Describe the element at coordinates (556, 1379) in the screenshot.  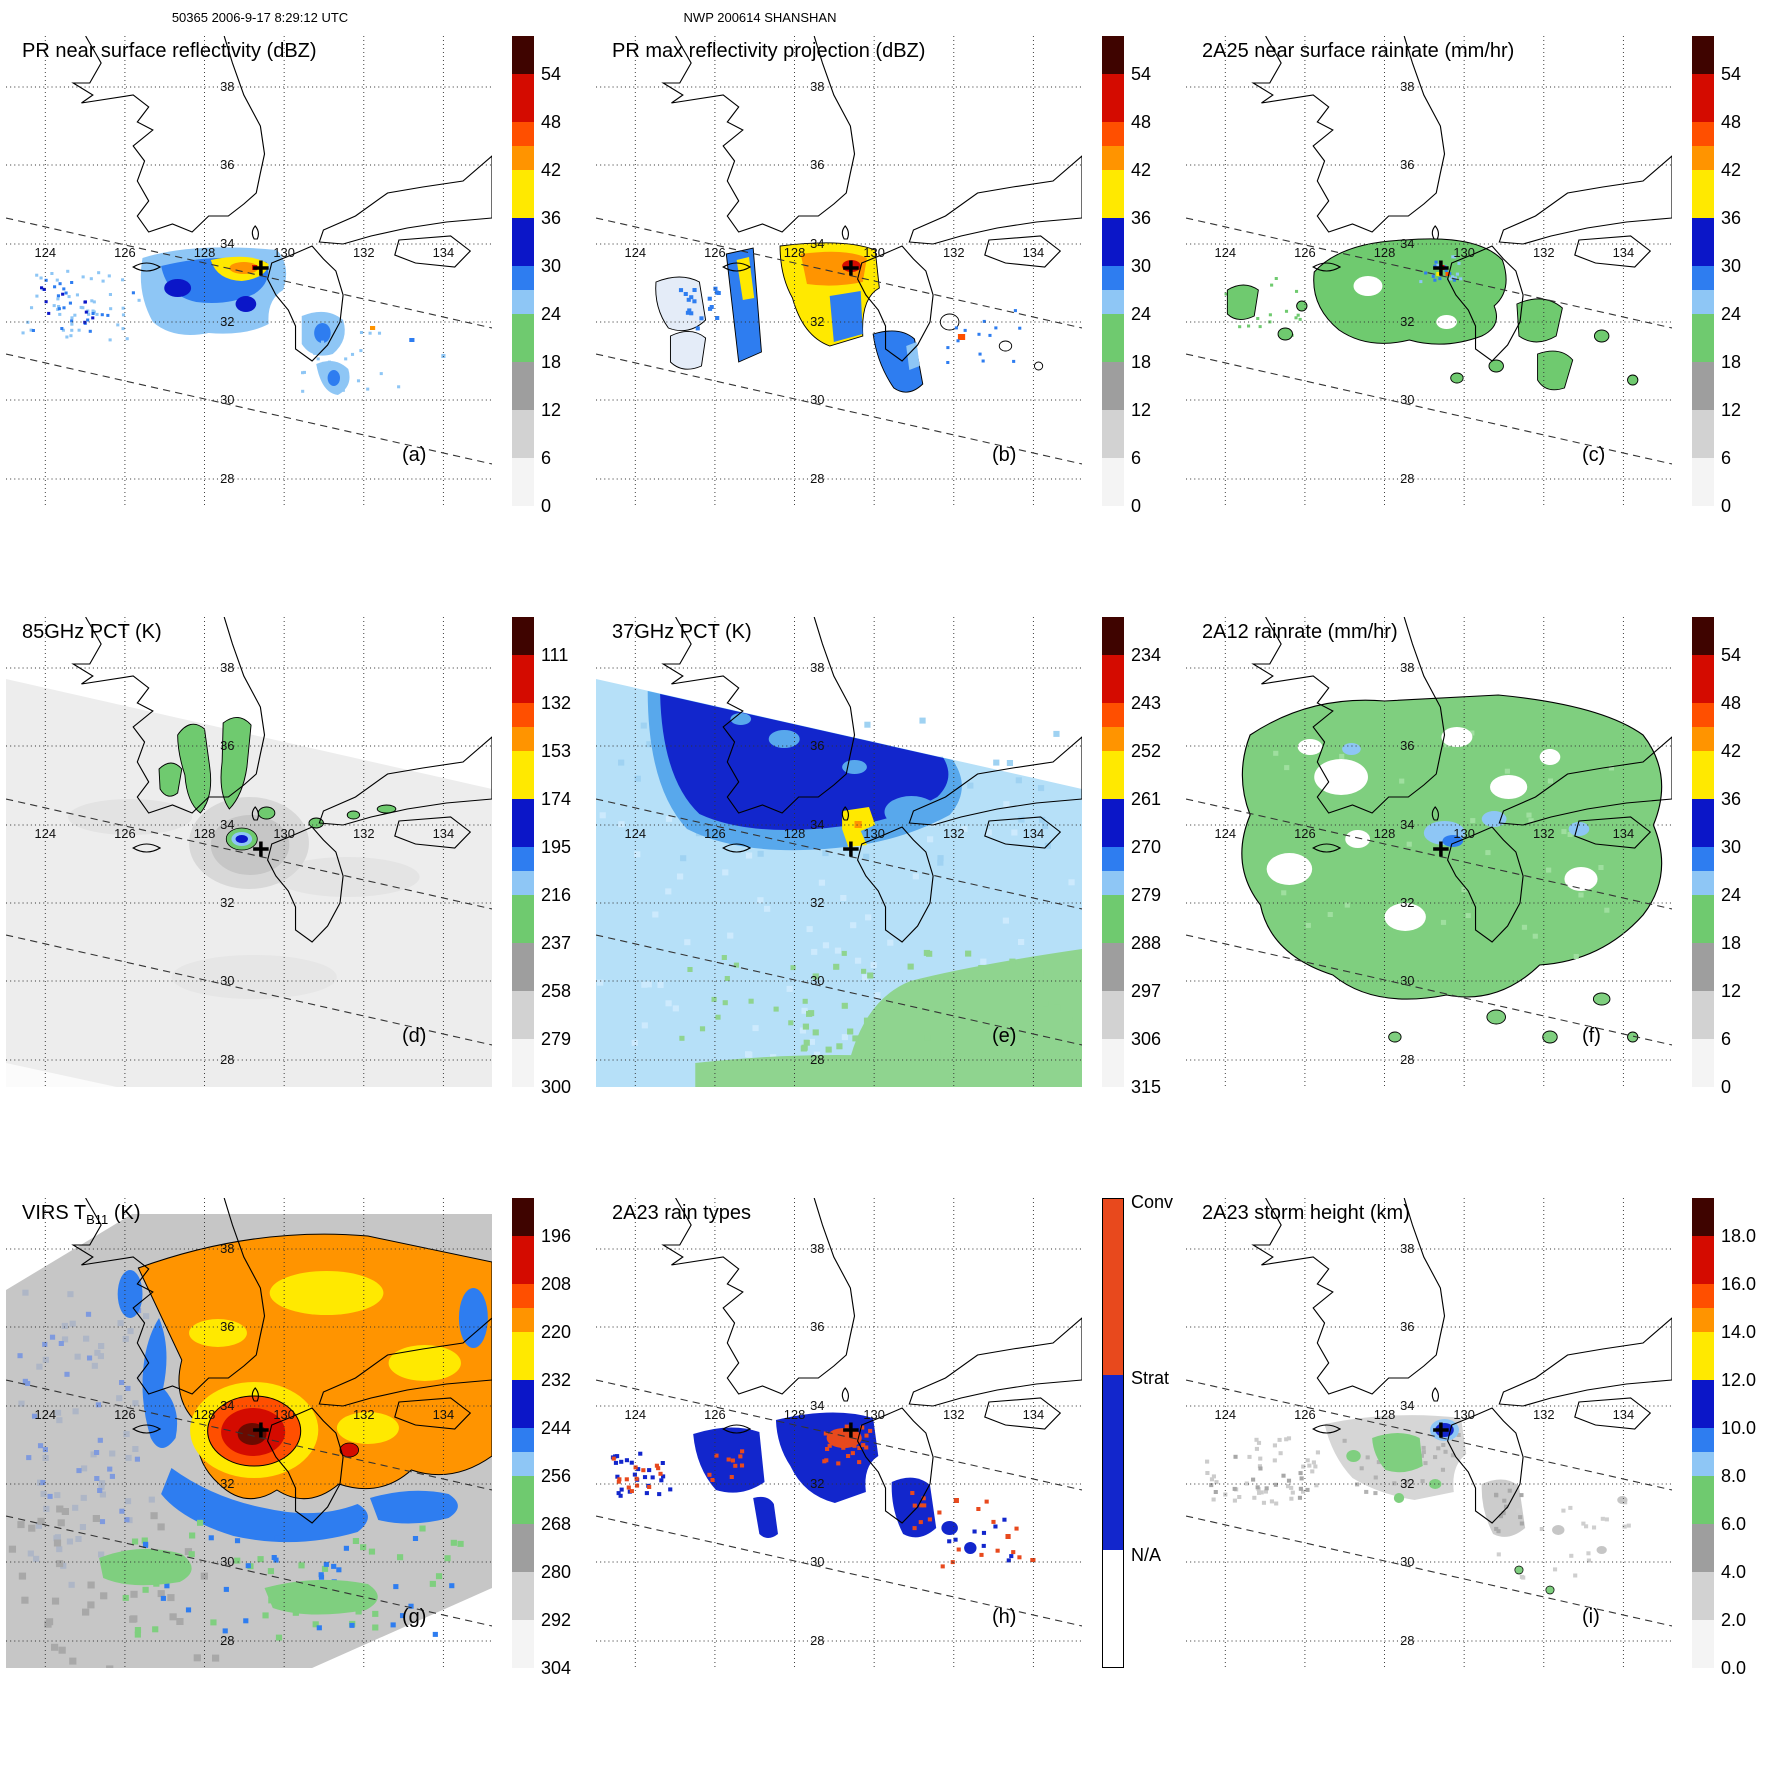
I see `colorbar-tick-label: 232` at that location.